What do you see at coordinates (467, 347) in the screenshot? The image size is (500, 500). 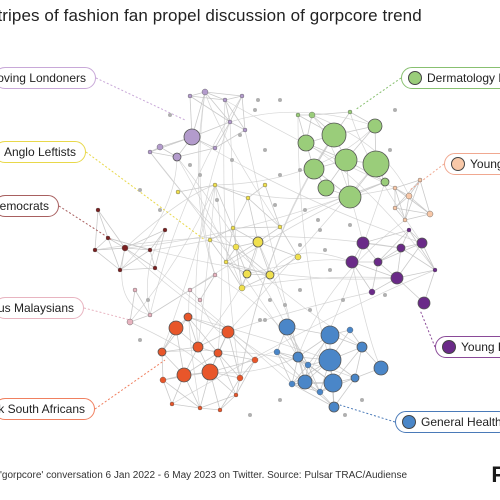 I see `segment-label-young2: Young B` at bounding box center [467, 347].